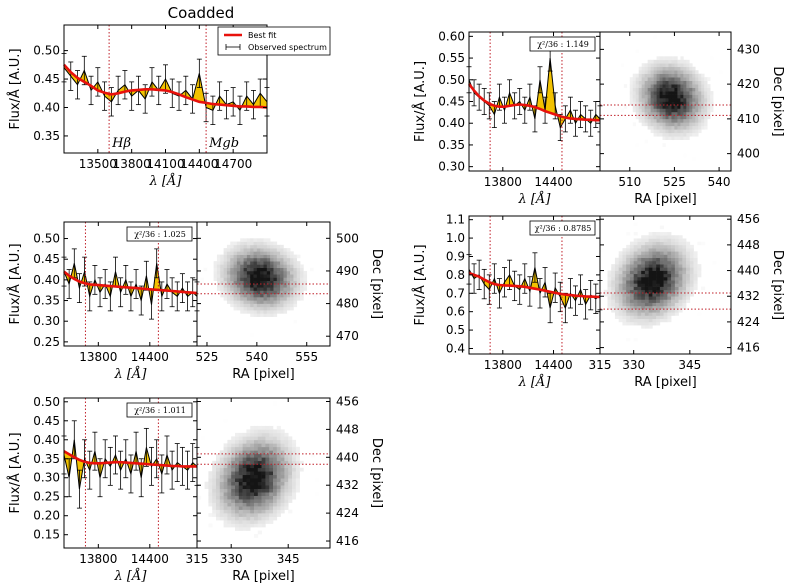 The width and height of the screenshot is (789, 583). What do you see at coordinates (46, 459) in the screenshot?
I see `y-tick-label: 0.35` at bounding box center [46, 459].